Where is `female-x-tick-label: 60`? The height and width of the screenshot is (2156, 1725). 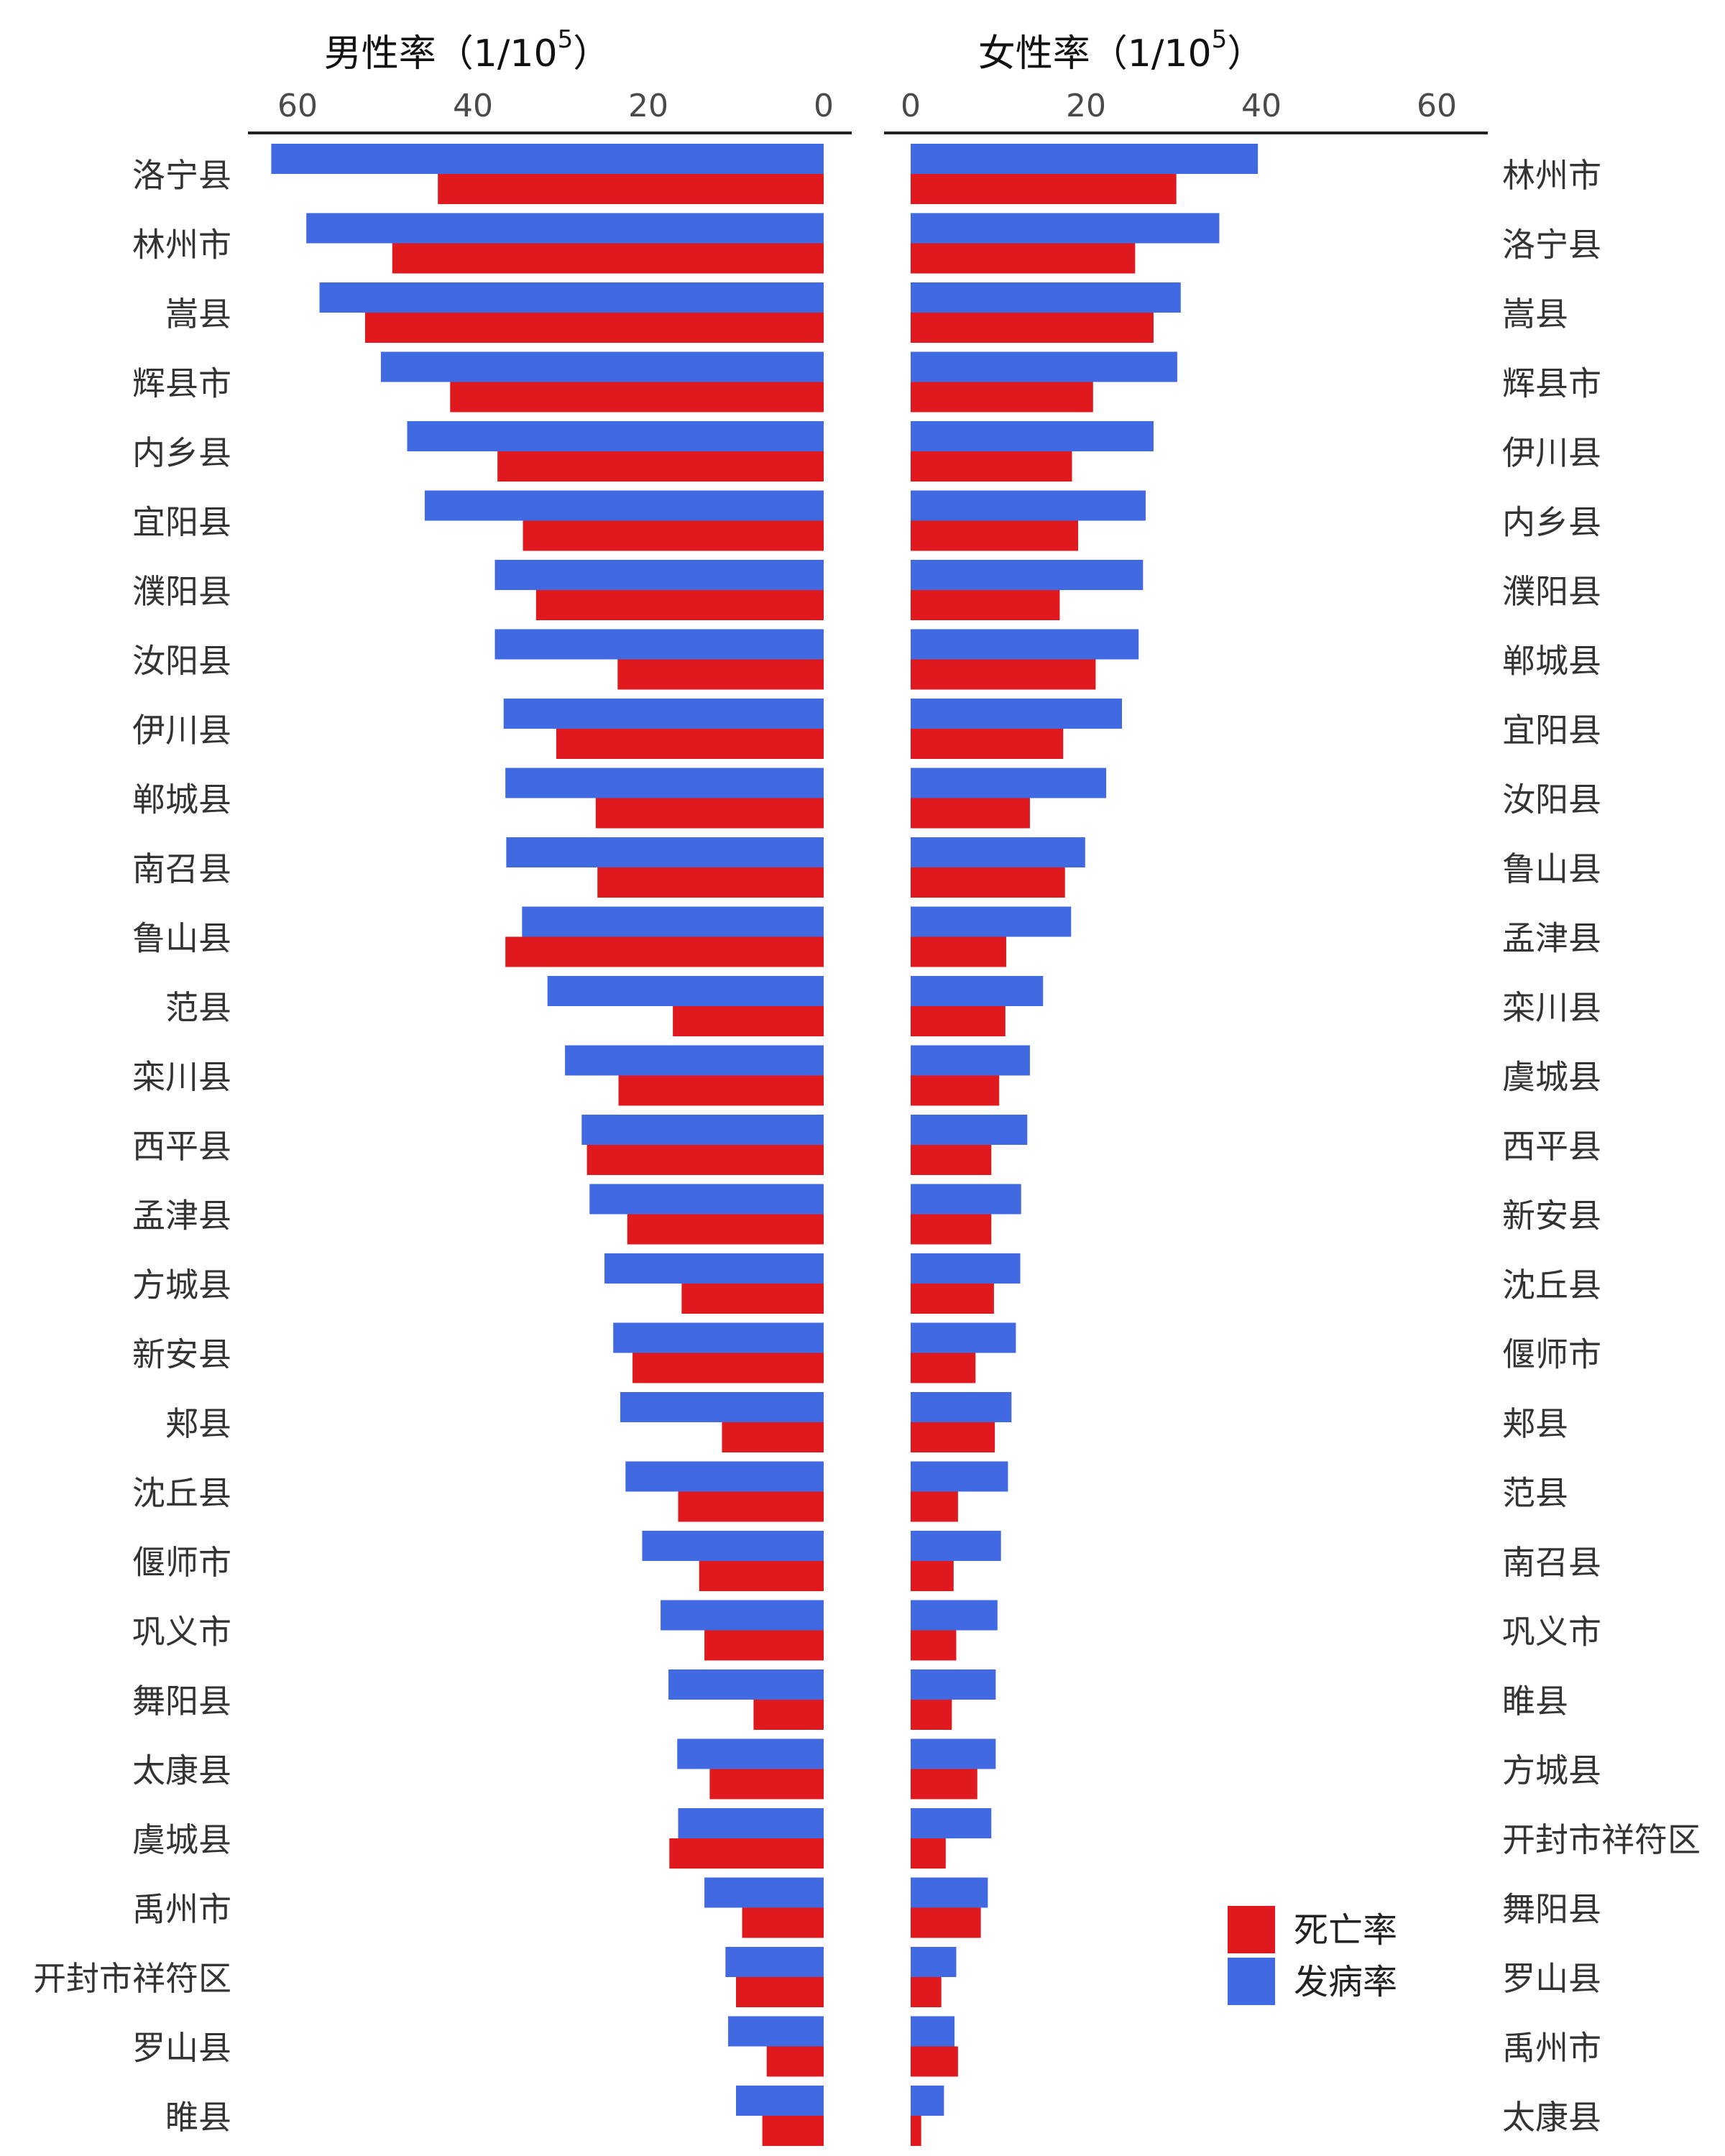
female-x-tick-label: 60 is located at coordinates (1437, 106).